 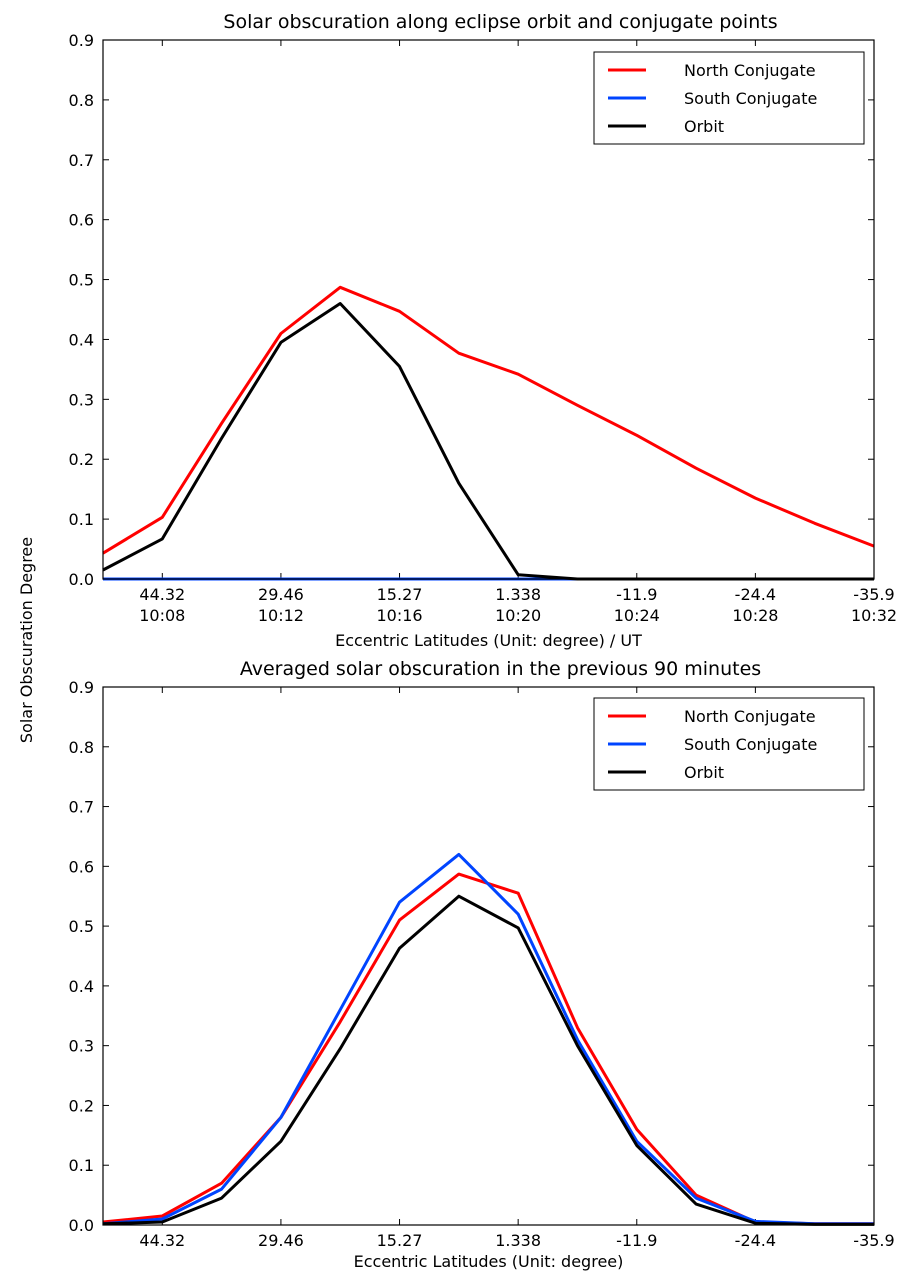 I want to click on x-tick-time-label: 10:24, so click(x=637, y=615).